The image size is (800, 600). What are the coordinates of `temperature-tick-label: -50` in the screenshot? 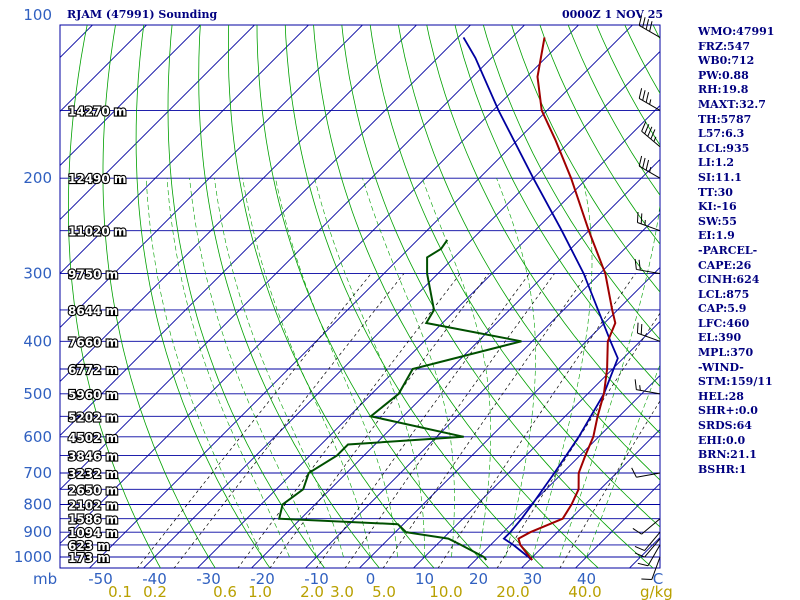 It's located at (100, 579).